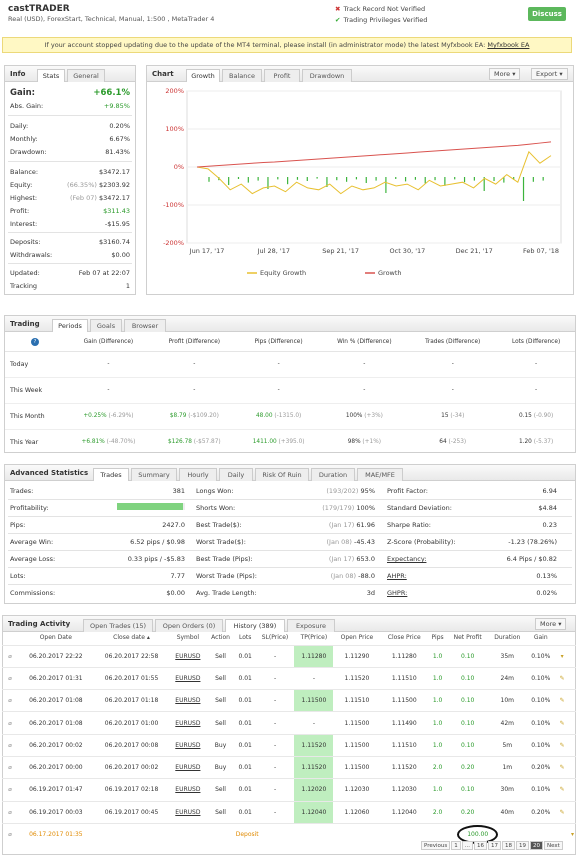 Image resolution: width=578 pixels, height=857 pixels. I want to click on history-col-header: Action, so click(220, 638).